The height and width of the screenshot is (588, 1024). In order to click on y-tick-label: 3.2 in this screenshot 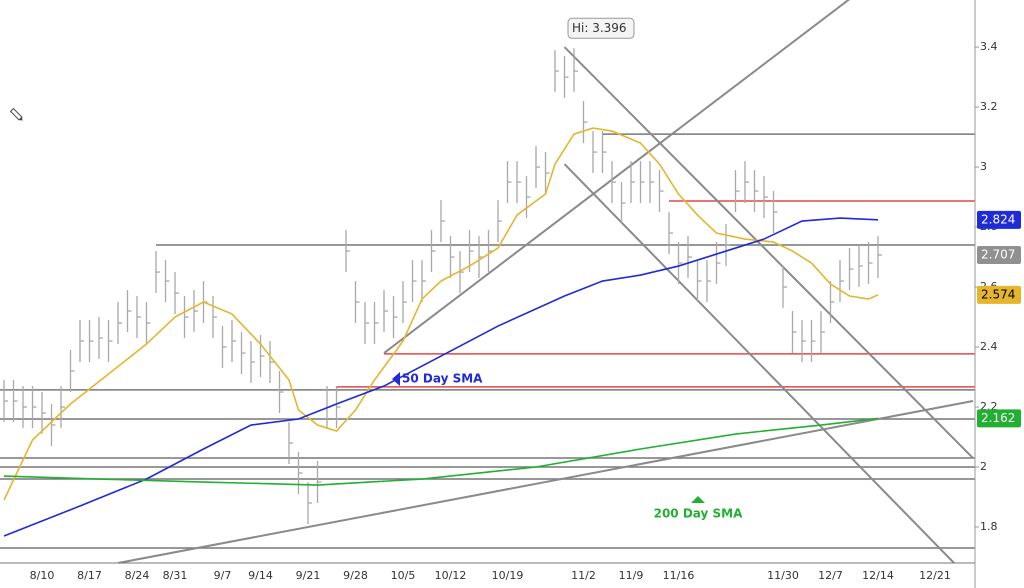, I will do `click(989, 106)`.